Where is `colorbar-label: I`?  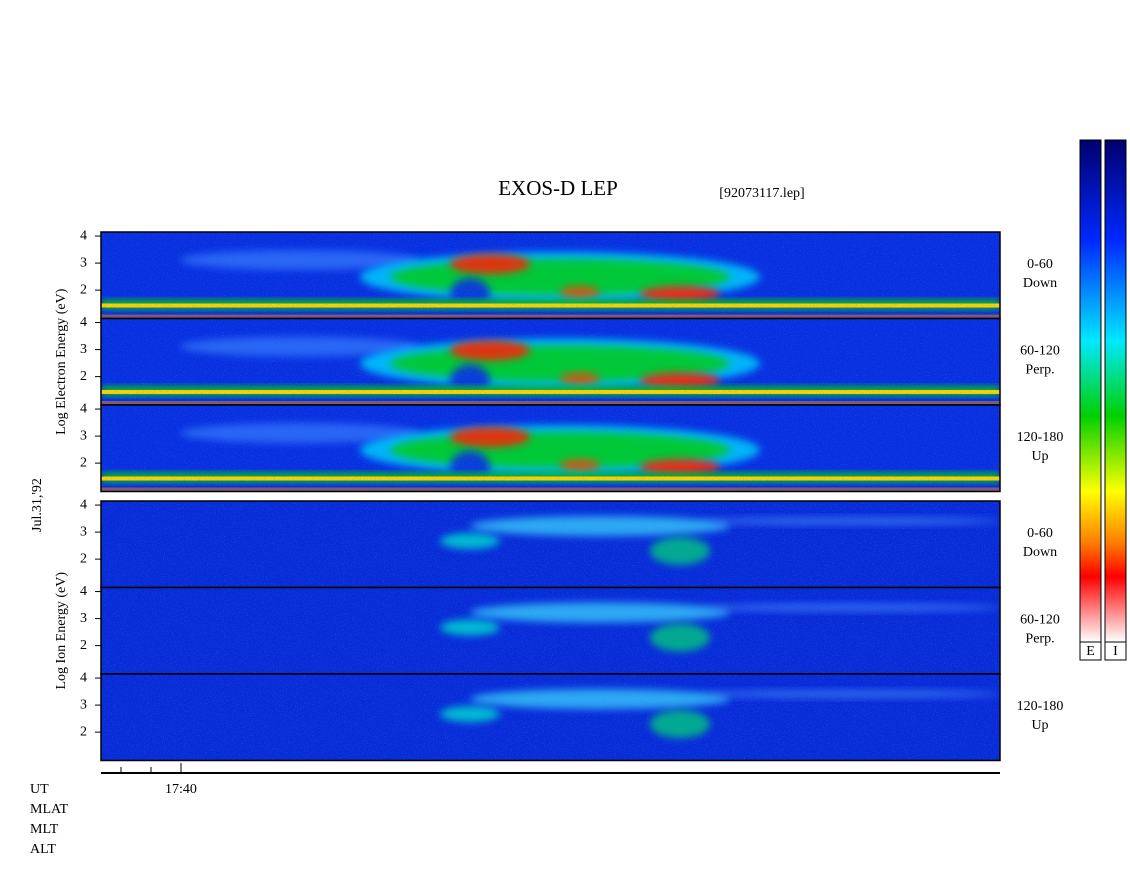
colorbar-label: I is located at coordinates (1115, 651).